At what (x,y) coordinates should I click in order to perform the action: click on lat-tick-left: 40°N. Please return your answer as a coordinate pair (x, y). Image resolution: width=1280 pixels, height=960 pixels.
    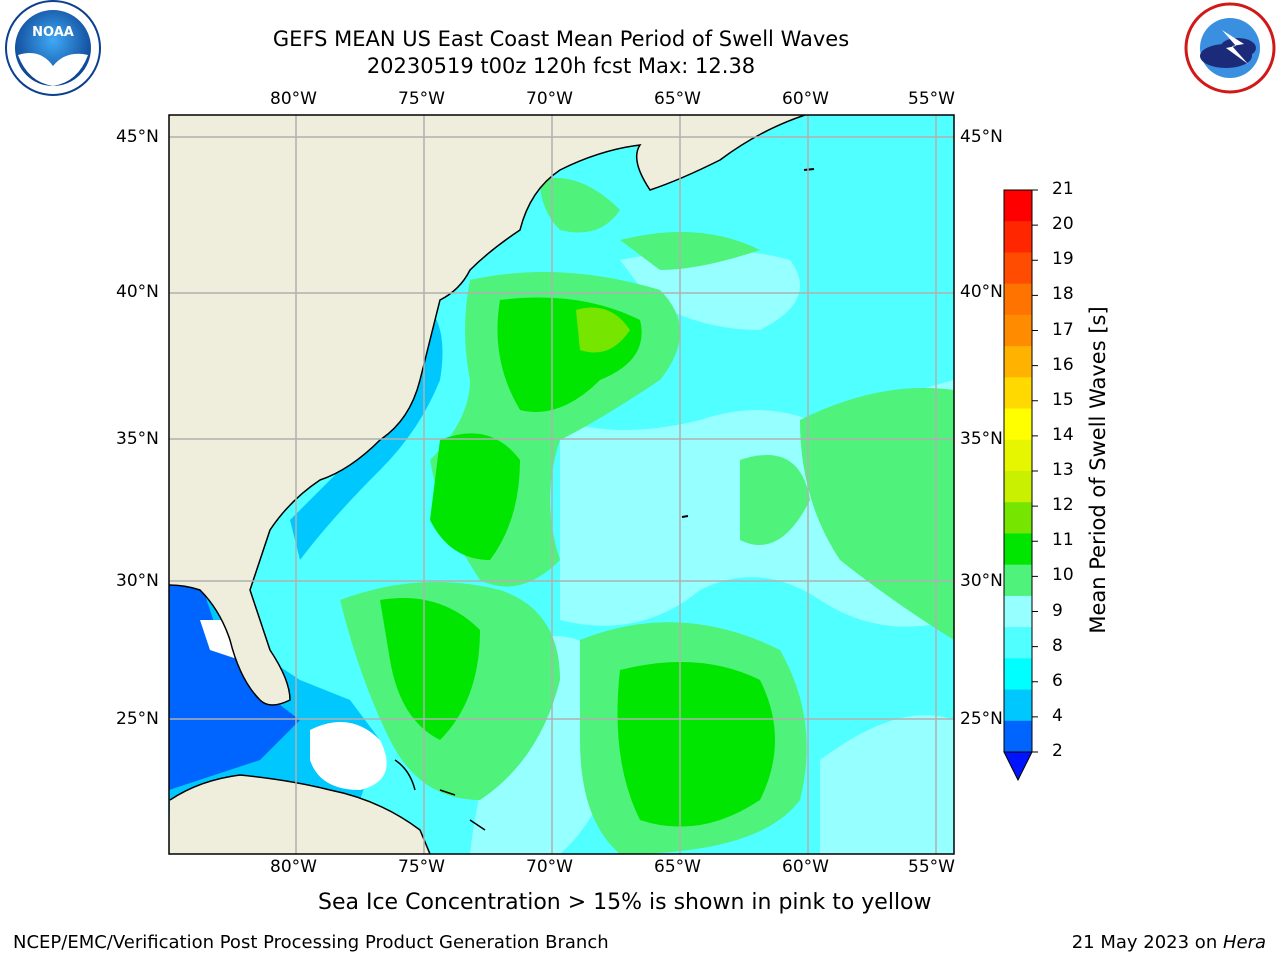
    Looking at the image, I should click on (137, 292).